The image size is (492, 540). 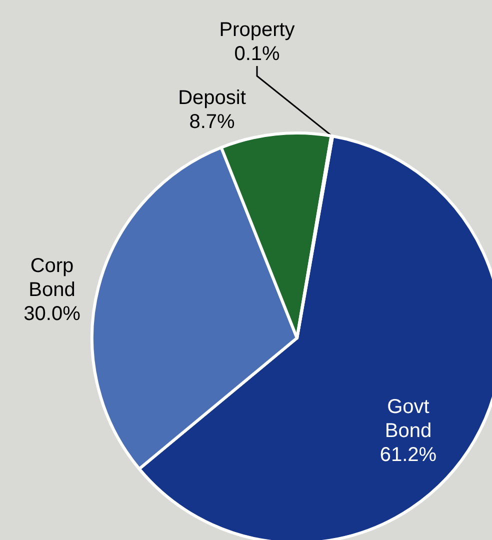 I want to click on slice-label: Deposit, so click(x=212, y=98).